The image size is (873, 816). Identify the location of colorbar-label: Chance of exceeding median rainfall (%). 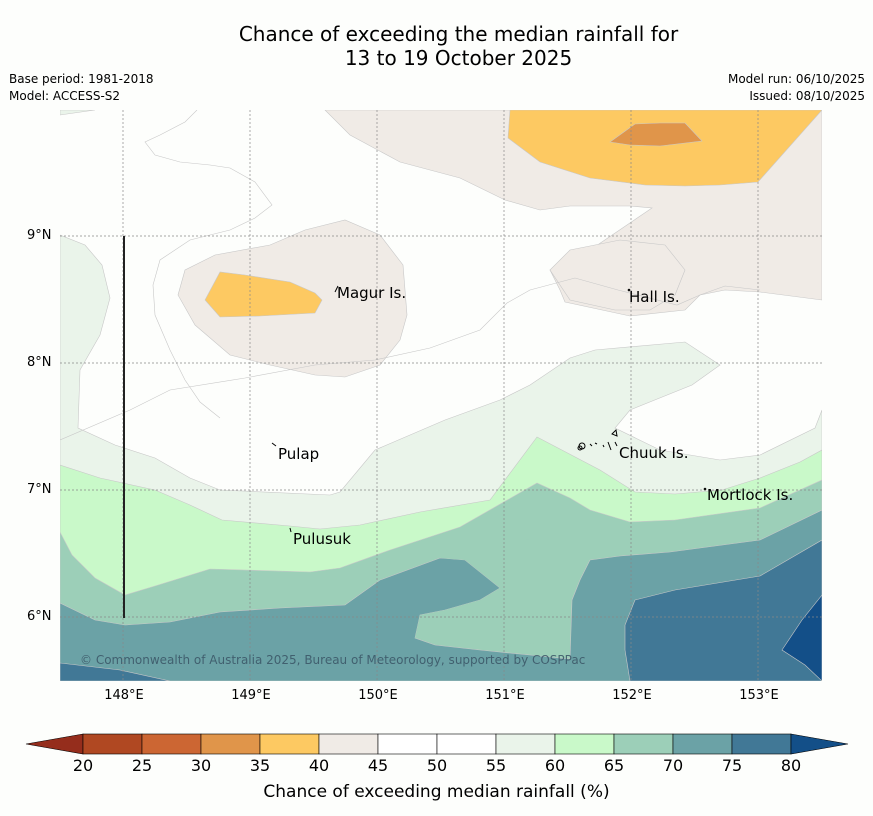
(436, 792).